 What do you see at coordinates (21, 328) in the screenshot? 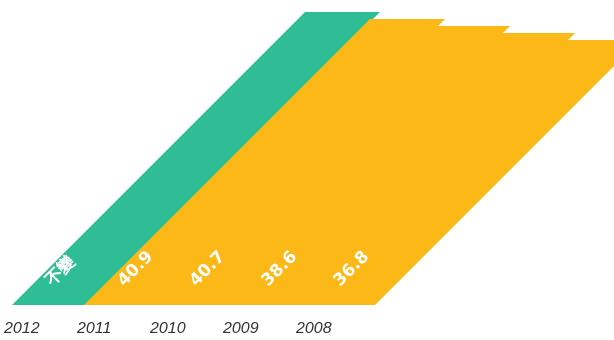
I see `year-label-2012: 2012` at bounding box center [21, 328].